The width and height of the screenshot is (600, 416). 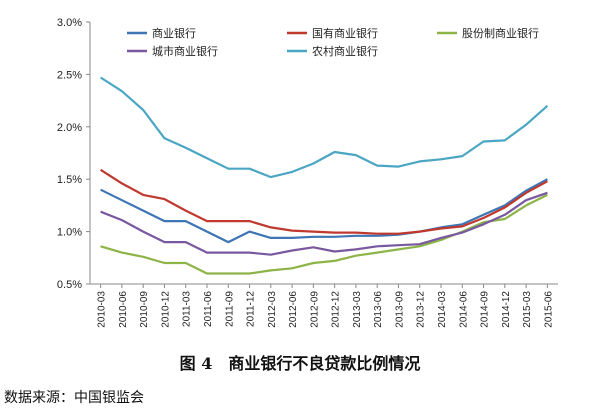 What do you see at coordinates (442, 309) in the screenshot?
I see `x-tick-label: 2014-03` at bounding box center [442, 309].